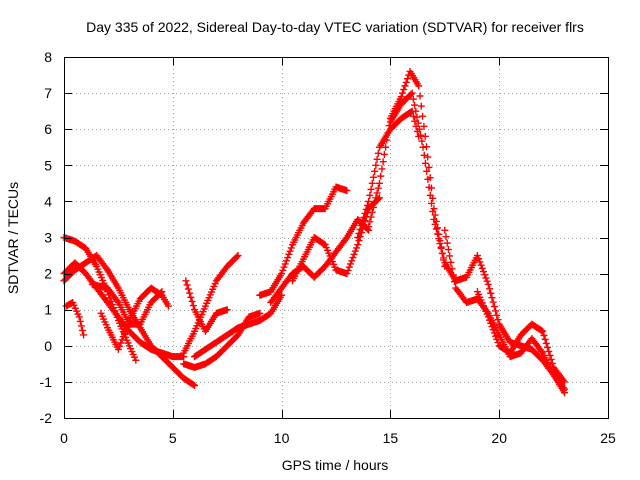  Describe the element at coordinates (48, 57) in the screenshot. I see `y-tick-label: 8` at that location.